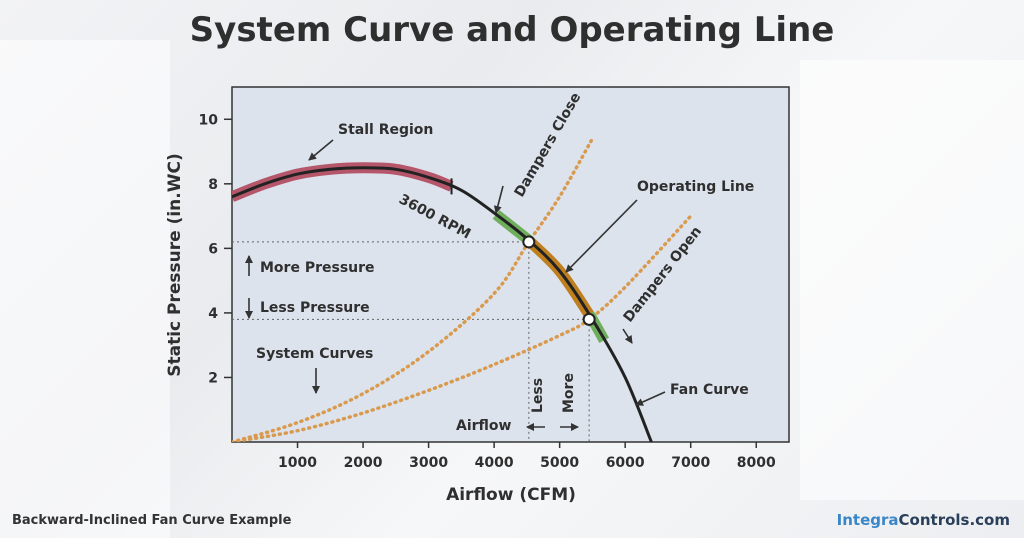  I want to click on y-tick-label: 2, so click(213, 378).